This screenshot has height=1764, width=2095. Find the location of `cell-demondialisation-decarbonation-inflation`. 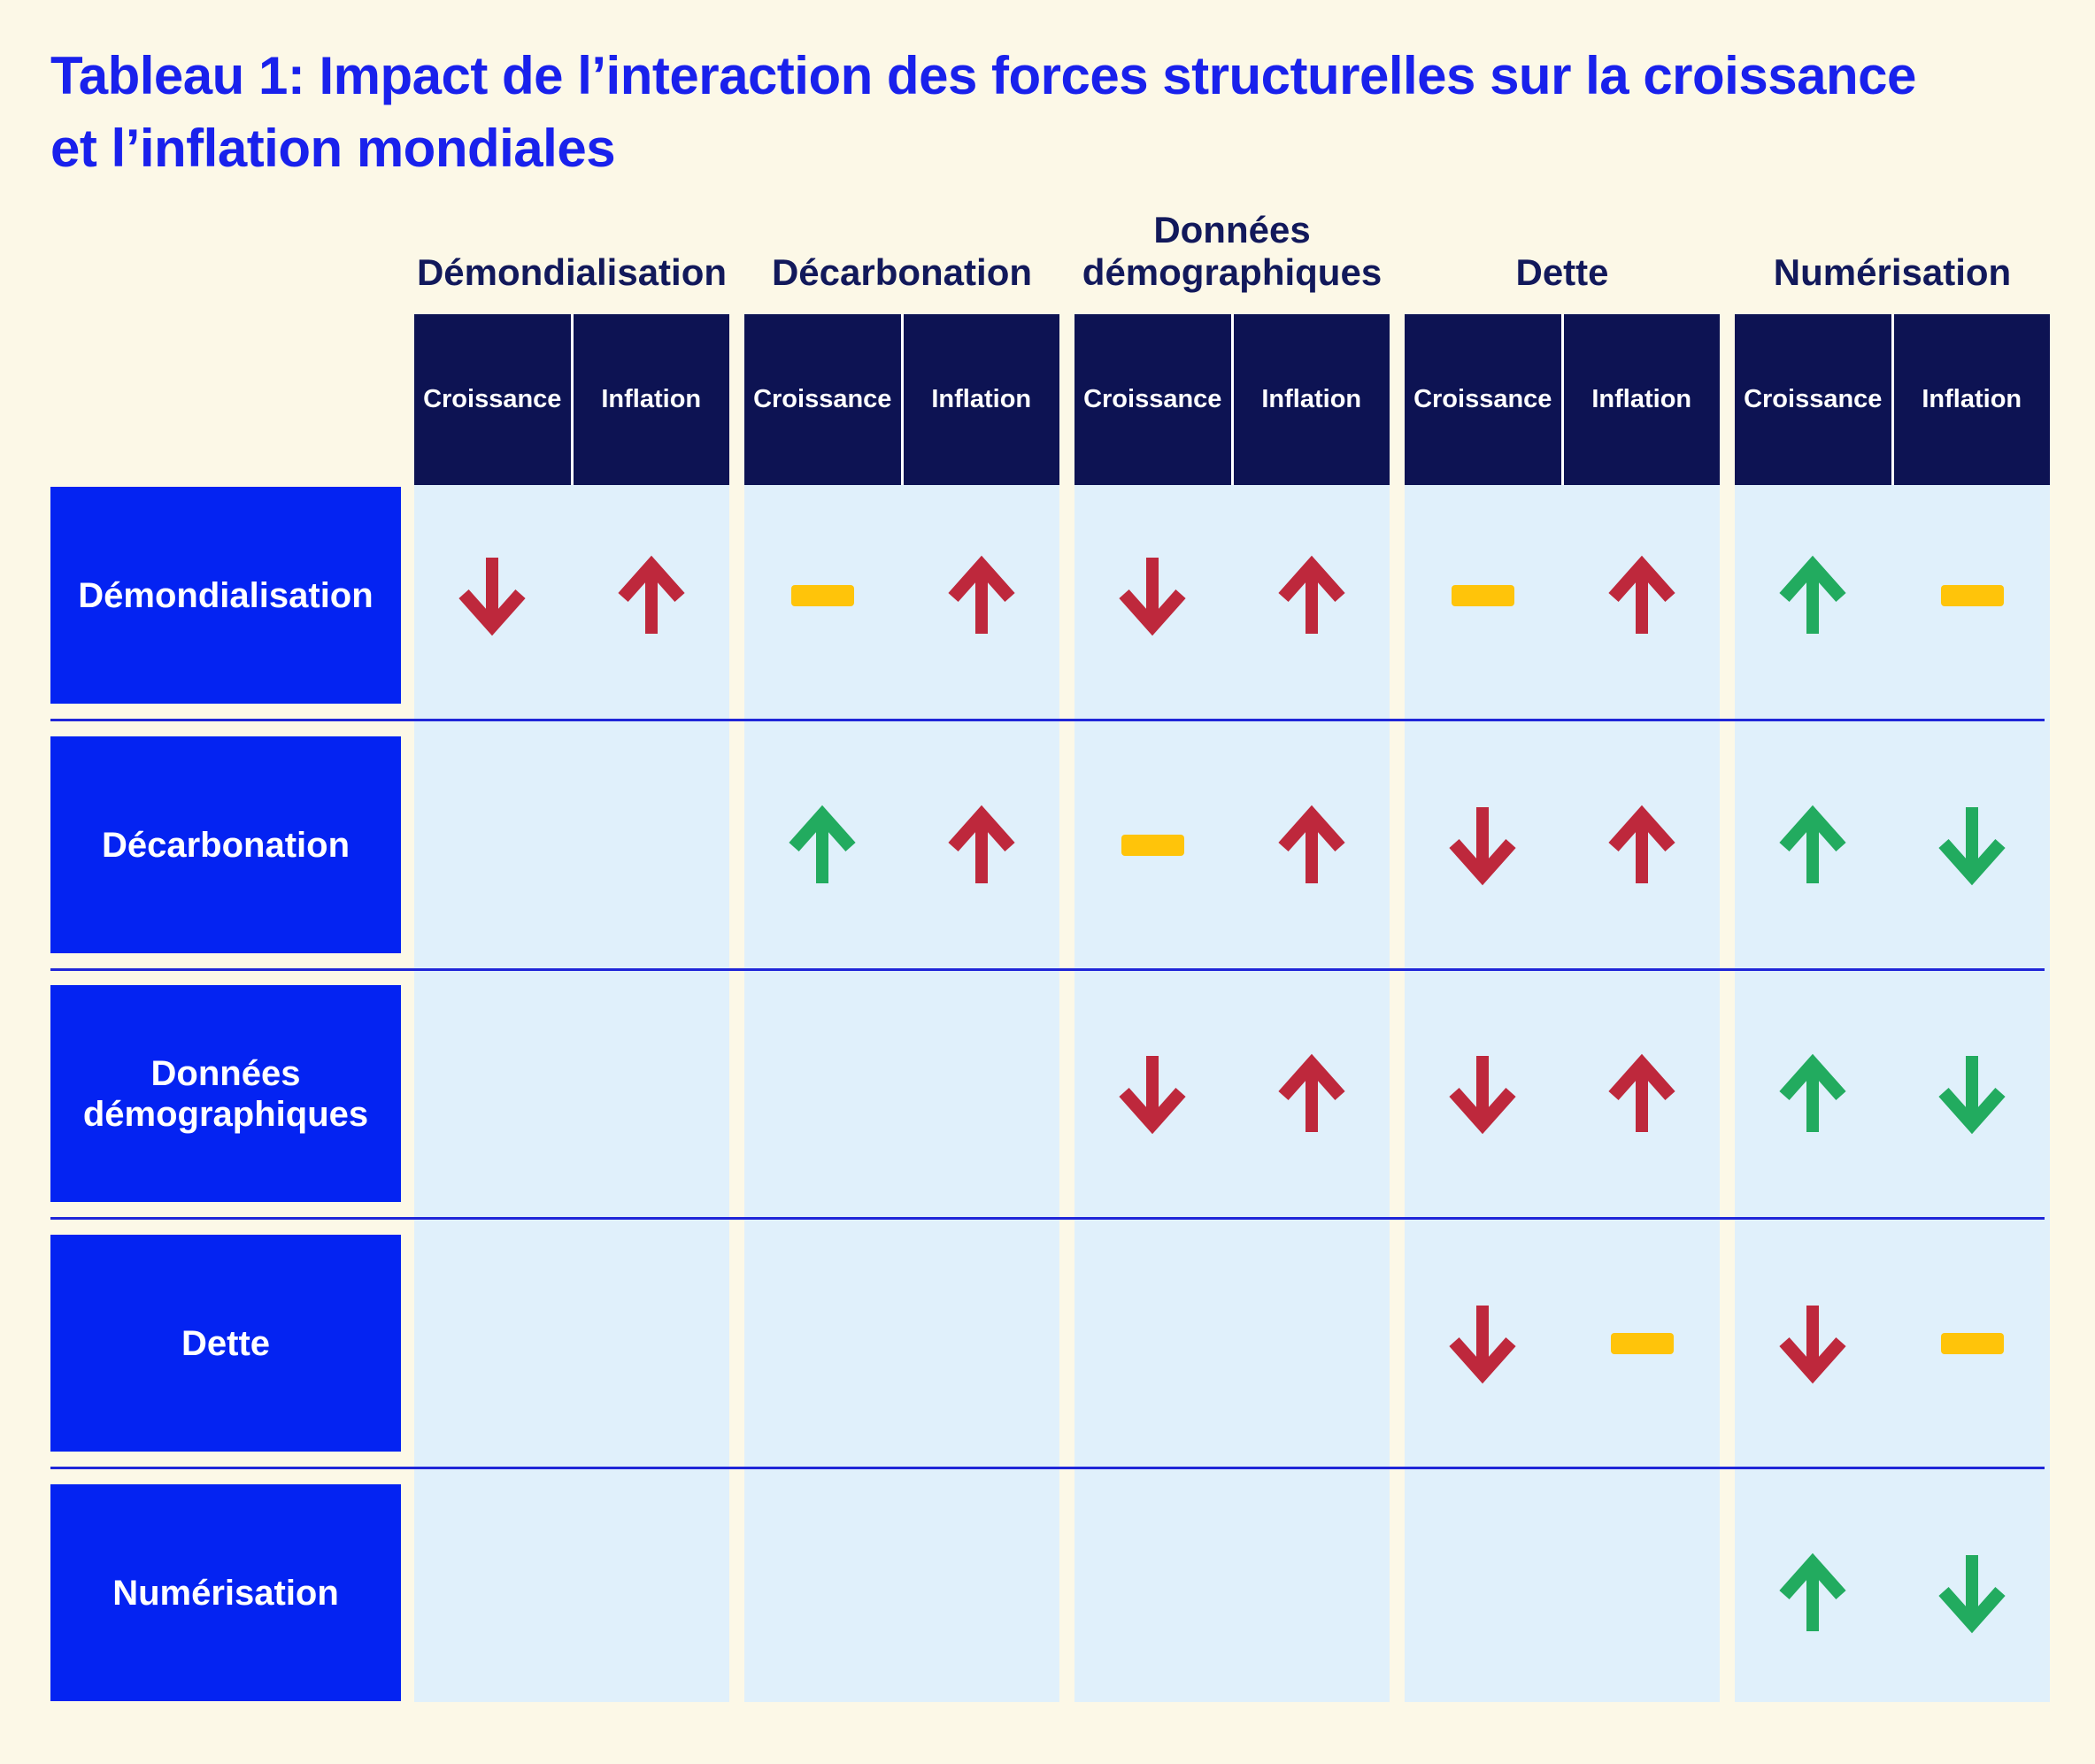

cell-demondialisation-decarbonation-inflation is located at coordinates (981, 595).